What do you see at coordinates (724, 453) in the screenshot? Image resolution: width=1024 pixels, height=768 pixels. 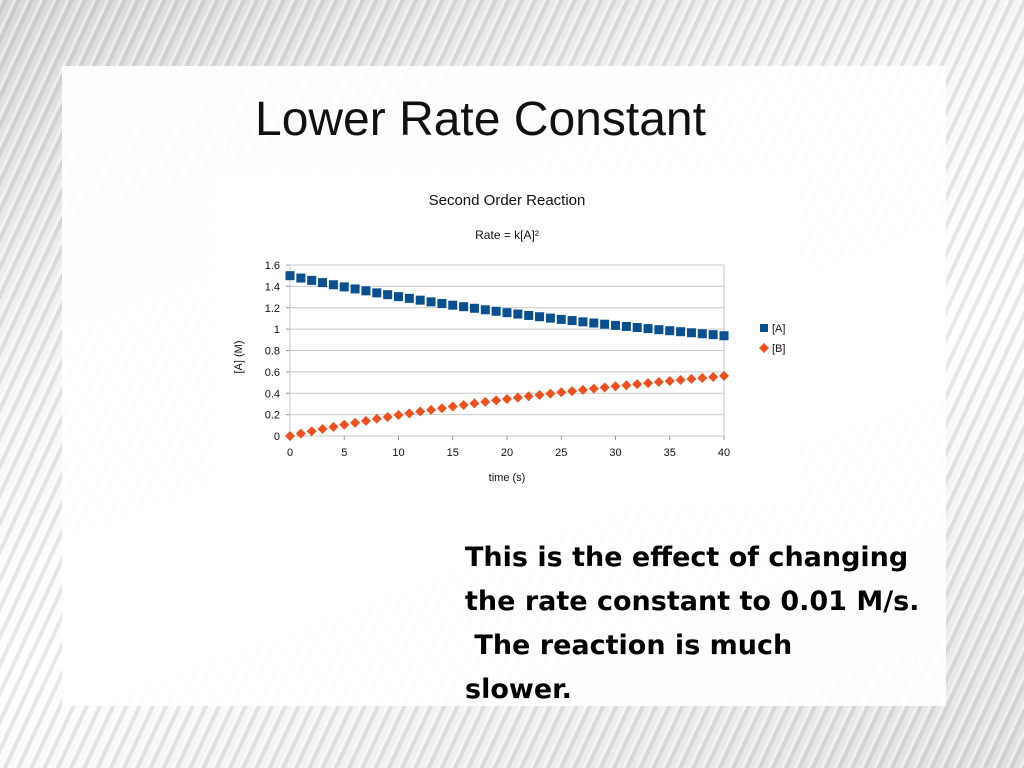 I see `x-tick-label: 40` at bounding box center [724, 453].